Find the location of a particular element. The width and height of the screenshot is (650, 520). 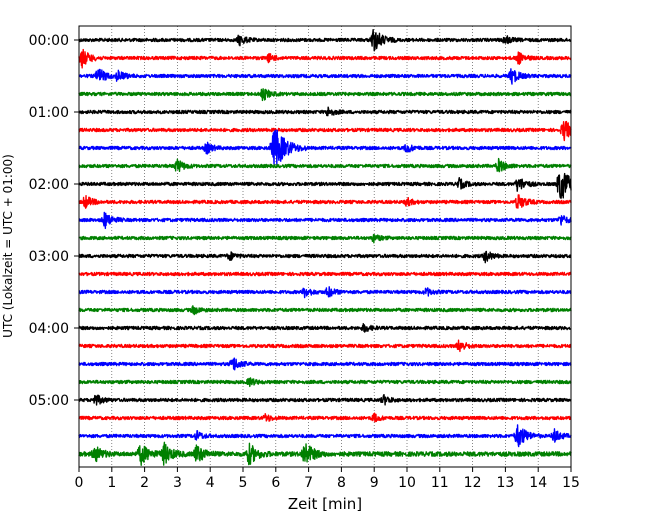

y-tick-label: 02:00 is located at coordinates (49, 185).